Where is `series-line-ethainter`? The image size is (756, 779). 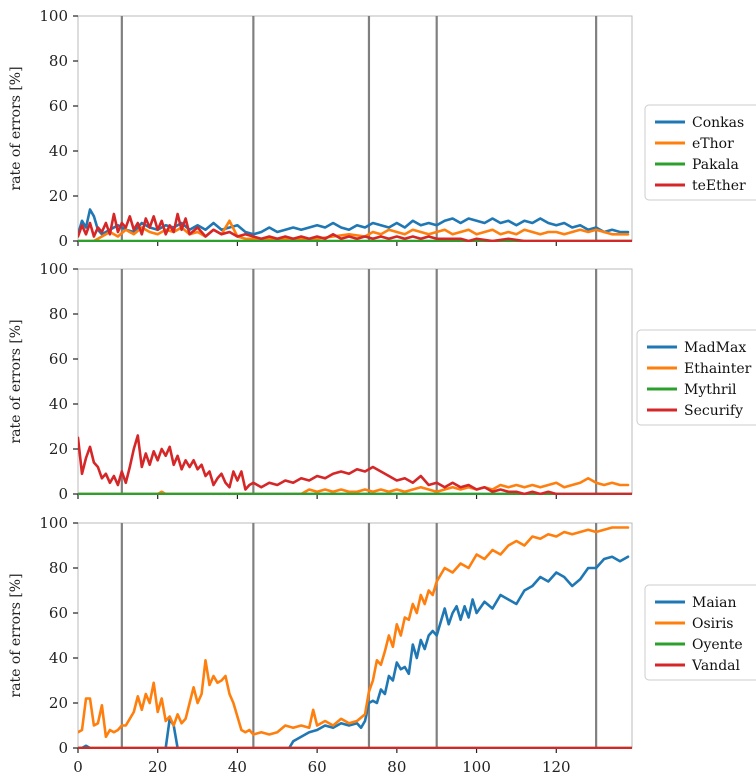
series-line-ethainter is located at coordinates (354, 486).